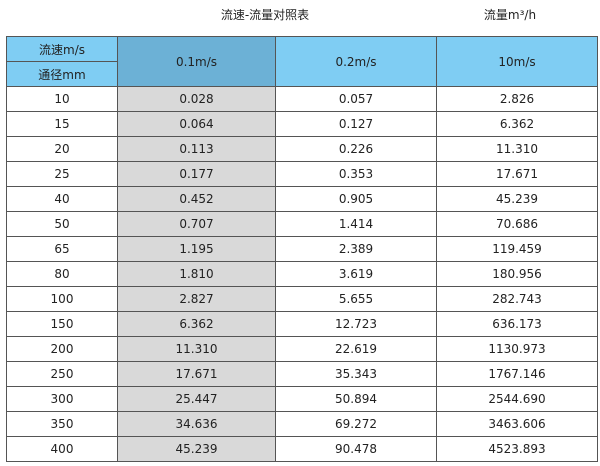  I want to click on flow-cell: 12.723, so click(356, 324).